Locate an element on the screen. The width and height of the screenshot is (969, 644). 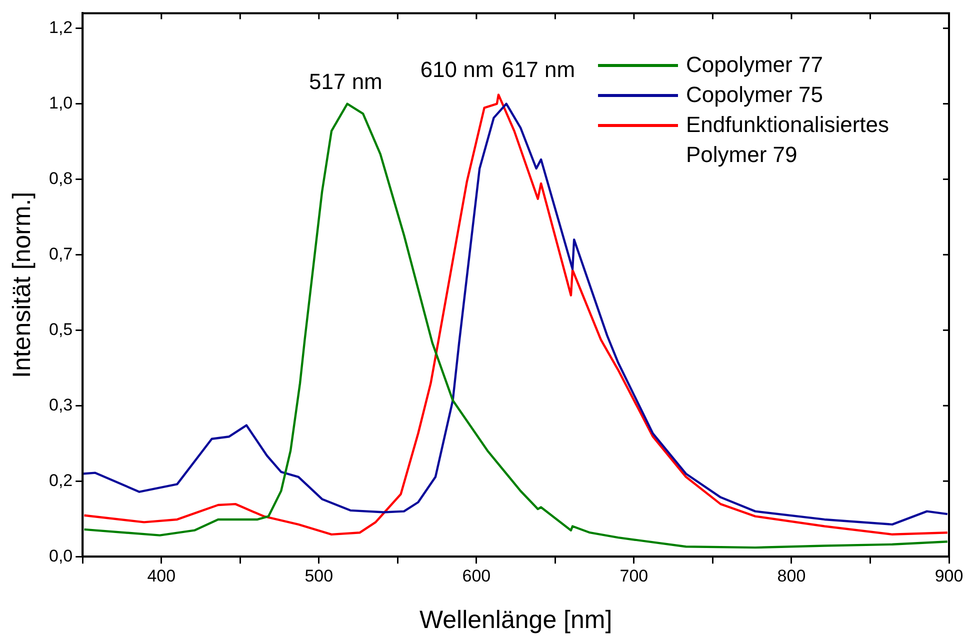
x-tick-label: 900 is located at coordinates (949, 576).